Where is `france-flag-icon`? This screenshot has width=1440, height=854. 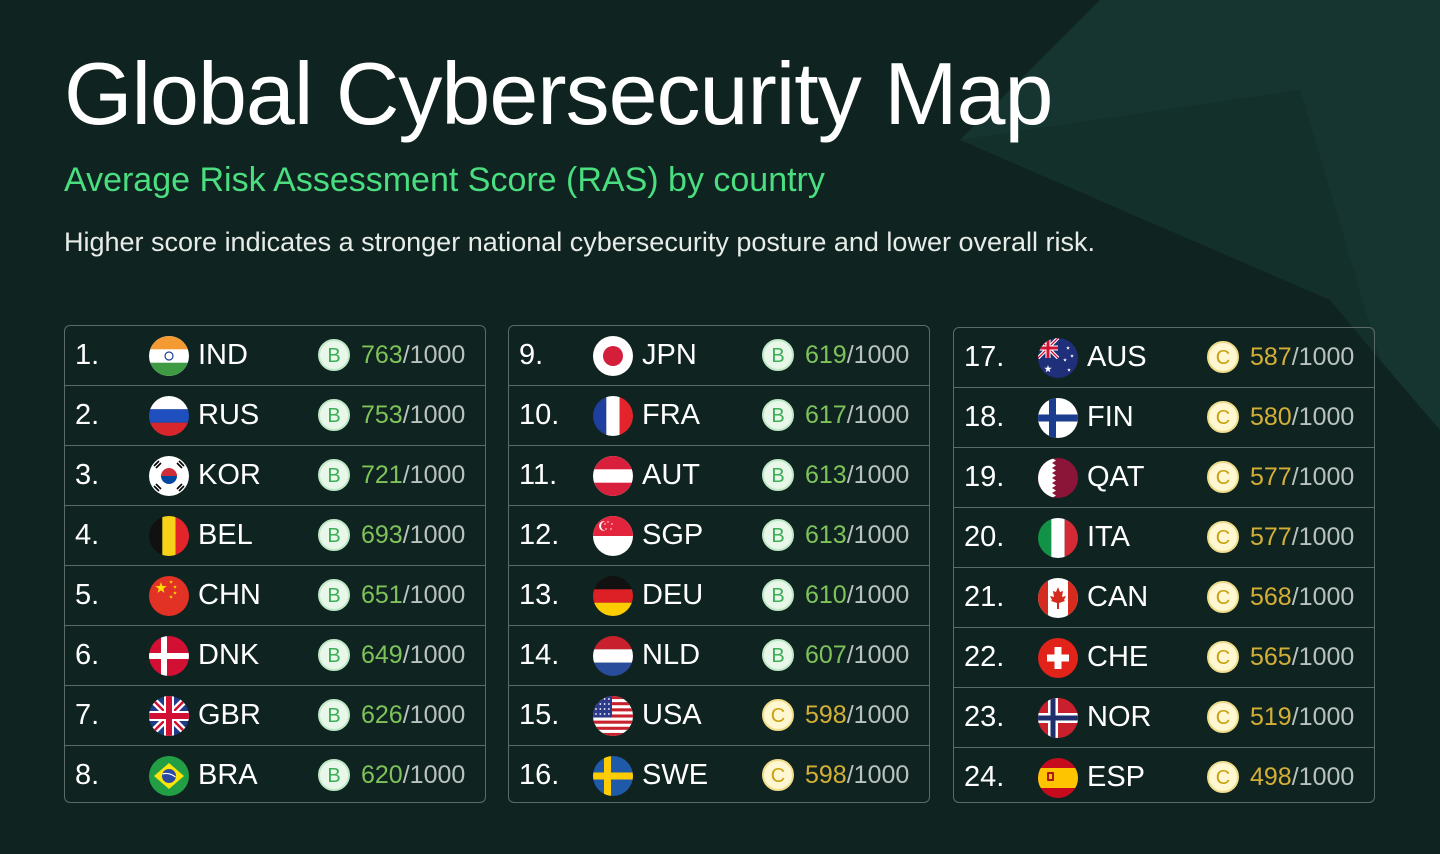
france-flag-icon is located at coordinates (613, 416).